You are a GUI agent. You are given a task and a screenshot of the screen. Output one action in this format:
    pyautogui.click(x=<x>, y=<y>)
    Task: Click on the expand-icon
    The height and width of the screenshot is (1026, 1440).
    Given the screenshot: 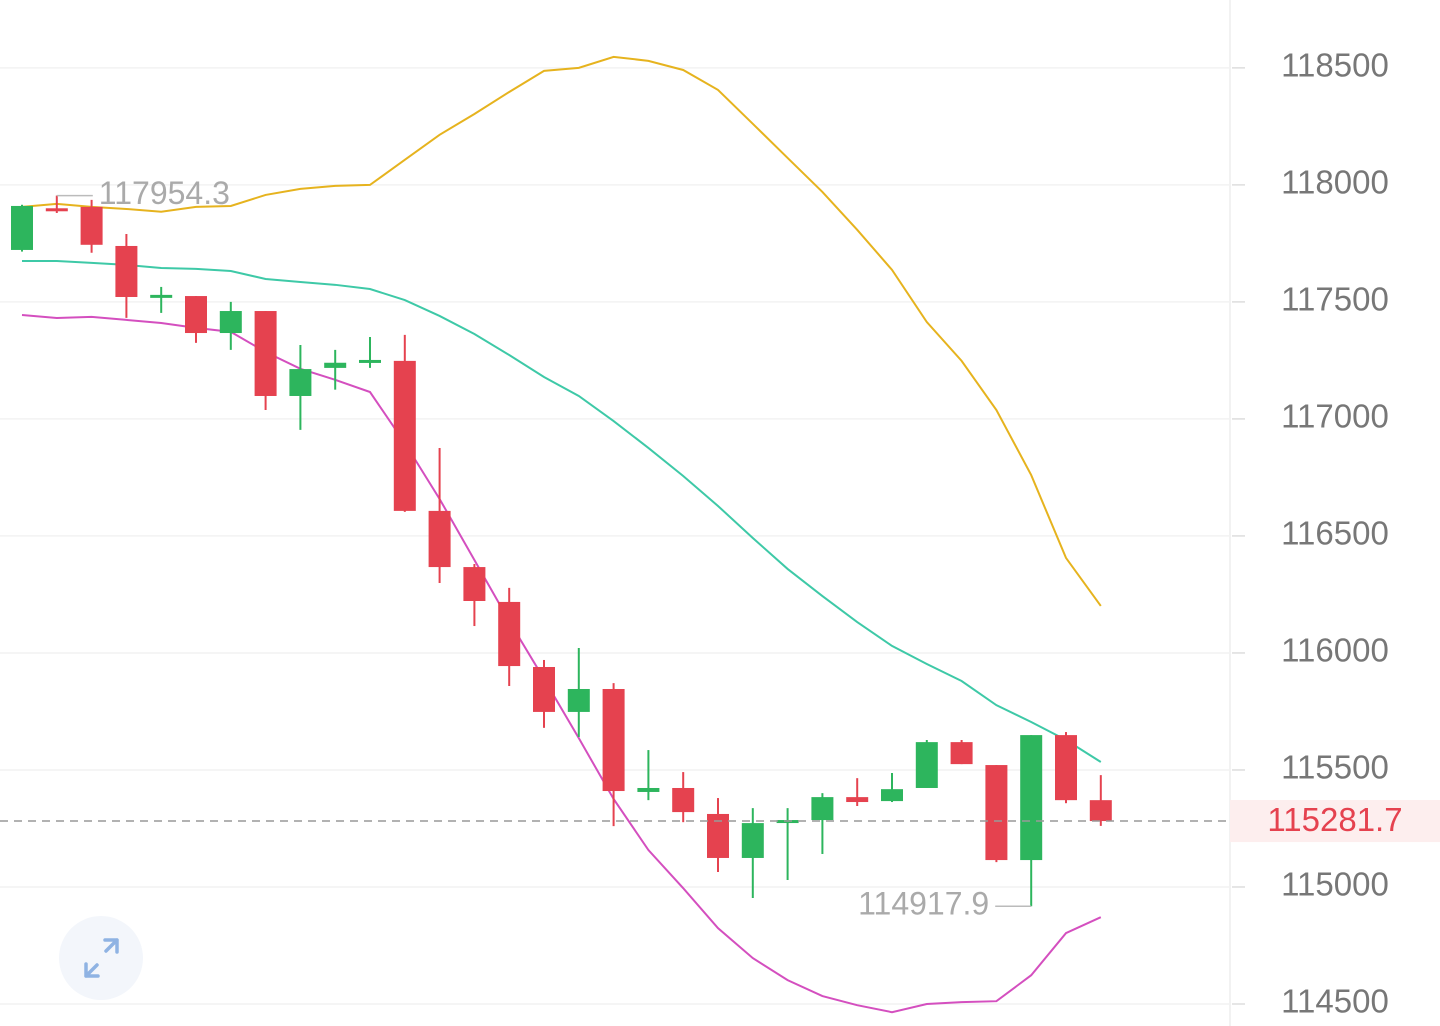 What is the action you would take?
    pyautogui.click(x=101, y=958)
    